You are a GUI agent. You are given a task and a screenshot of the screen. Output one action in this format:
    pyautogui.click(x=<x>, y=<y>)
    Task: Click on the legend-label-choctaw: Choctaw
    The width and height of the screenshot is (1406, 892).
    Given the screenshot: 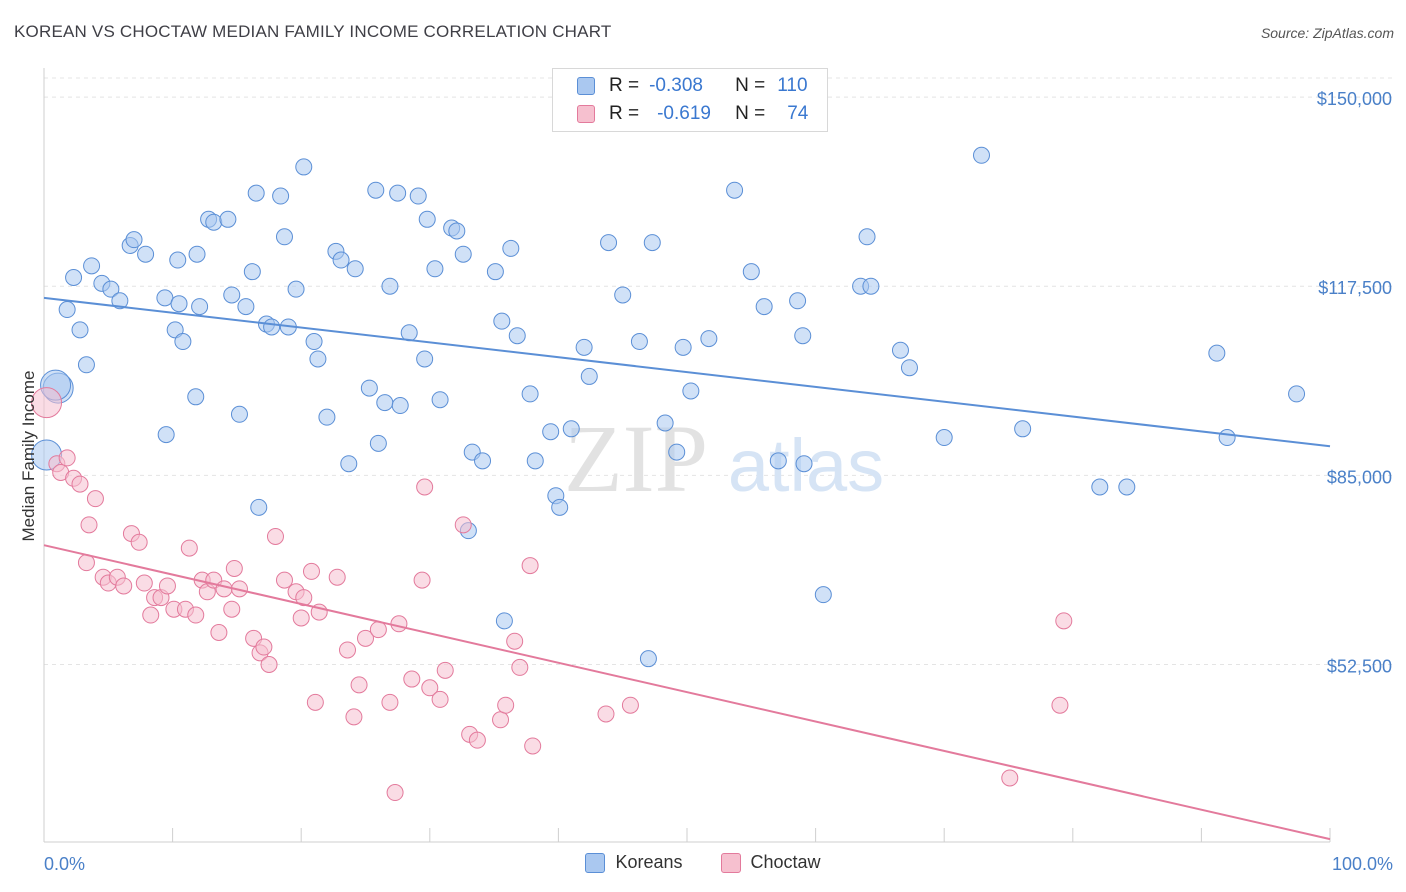 What is the action you would take?
    pyautogui.click(x=785, y=862)
    